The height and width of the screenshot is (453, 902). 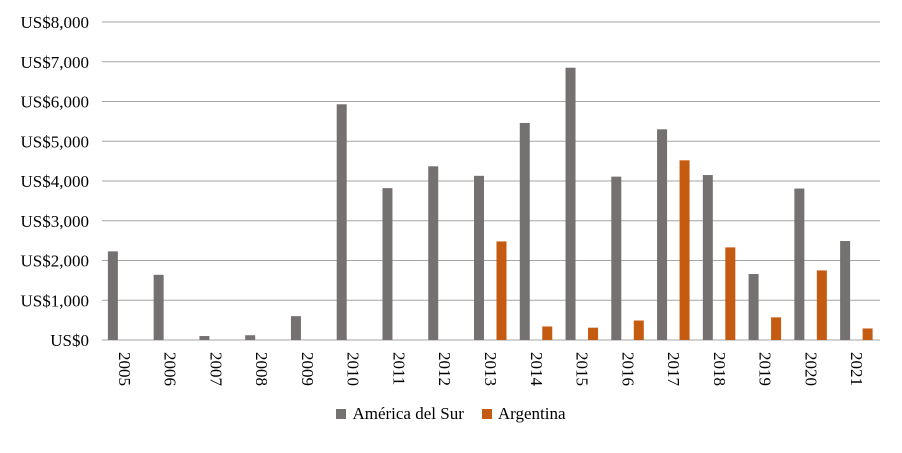 What do you see at coordinates (55, 102) in the screenshot?
I see `y-tick-label: US$6,000` at bounding box center [55, 102].